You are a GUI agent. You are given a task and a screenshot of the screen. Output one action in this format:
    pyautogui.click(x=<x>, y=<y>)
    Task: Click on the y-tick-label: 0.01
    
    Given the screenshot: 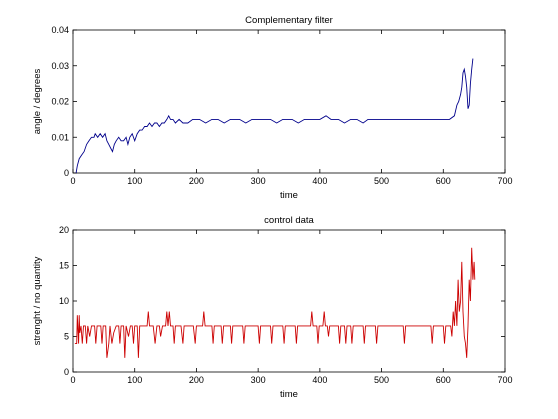 What is the action you would take?
    pyautogui.click(x=60, y=137)
    